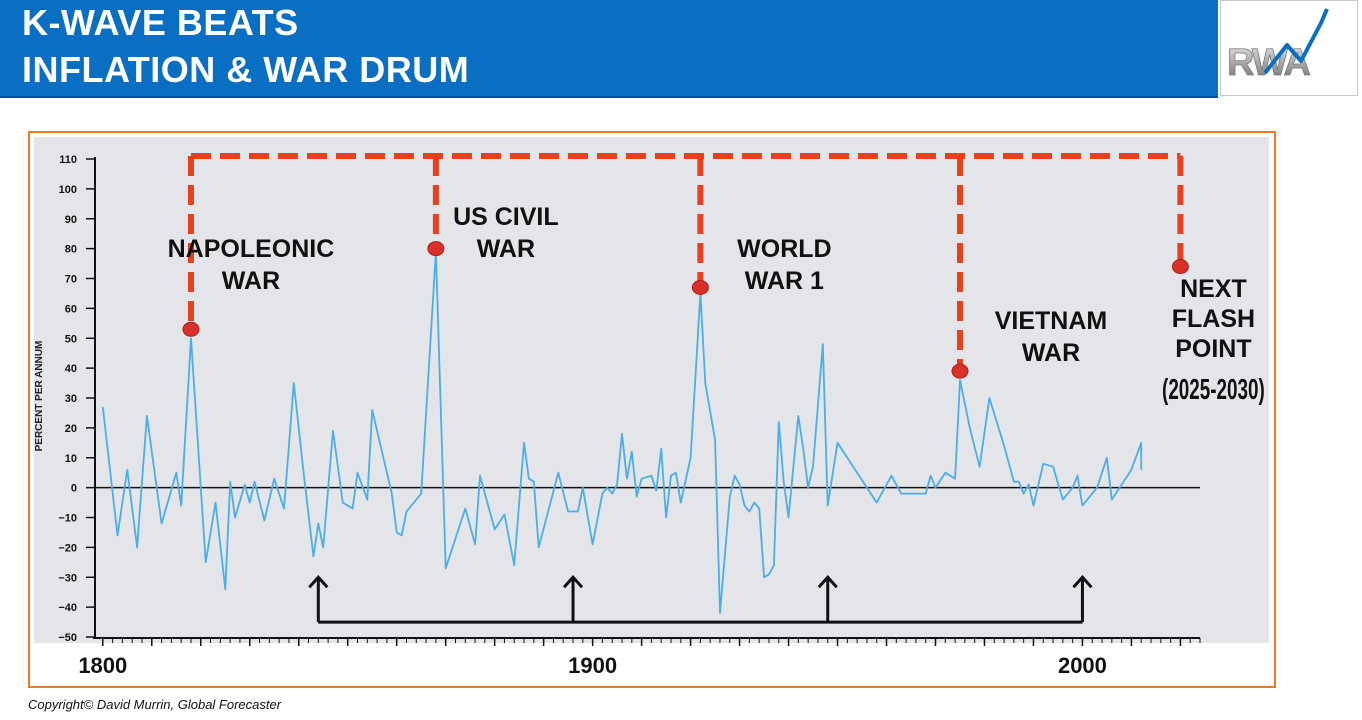 This screenshot has height=720, width=1362. I want to click on title-banner: K-WAVE BEATS INFLATION & WAR DRUM, so click(609, 49).